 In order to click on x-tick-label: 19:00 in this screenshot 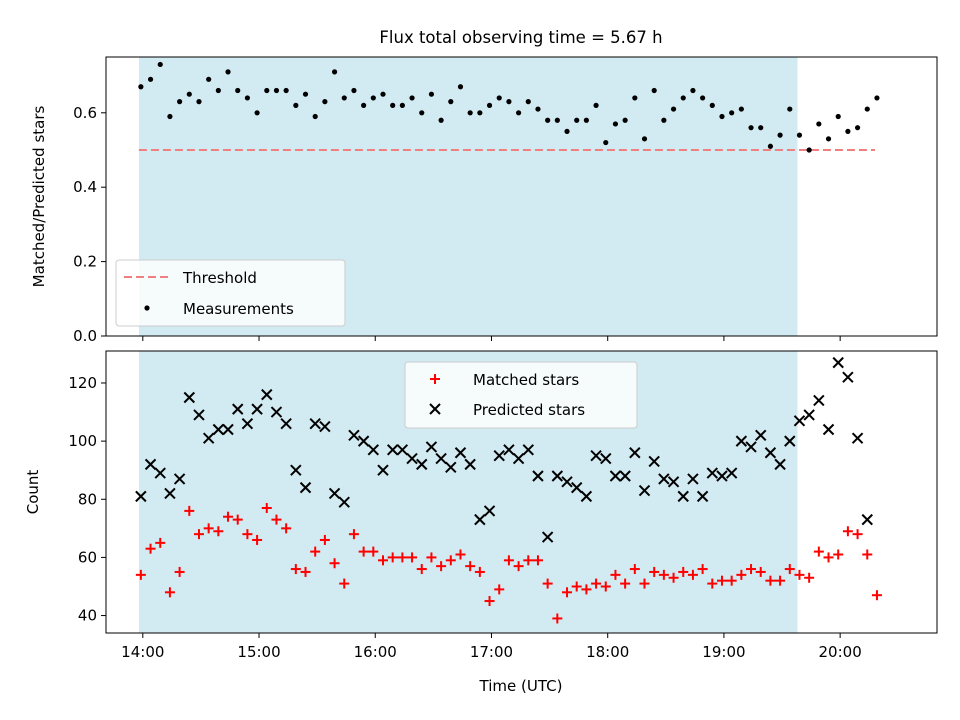, I will do `click(723, 652)`.